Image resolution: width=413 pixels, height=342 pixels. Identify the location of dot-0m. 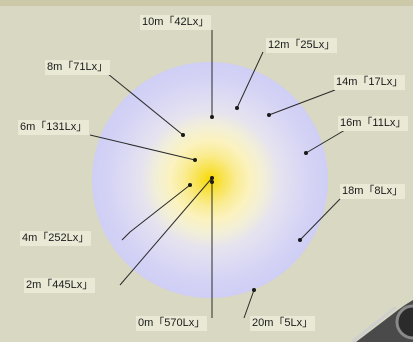
(212, 182).